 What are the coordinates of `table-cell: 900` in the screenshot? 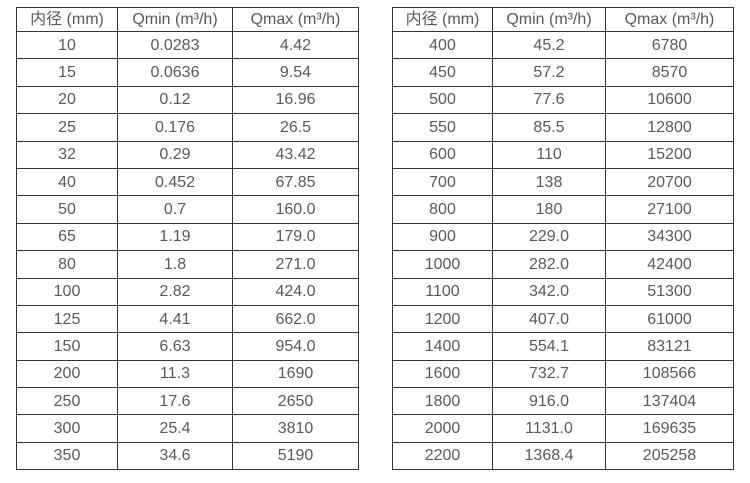 It's located at (442, 237).